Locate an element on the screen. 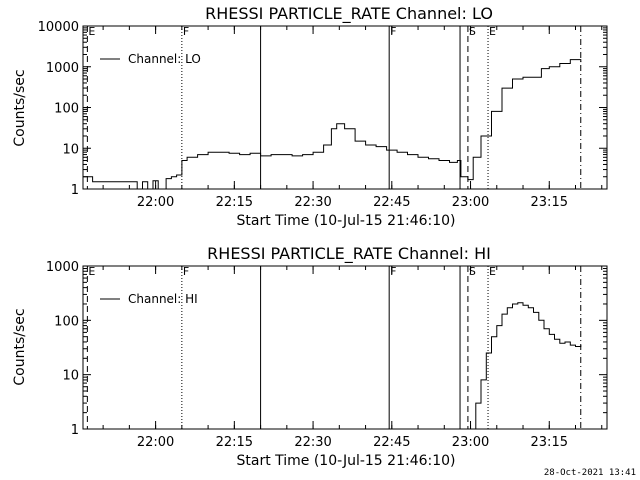 Image resolution: width=640 pixels, height=480 pixels. series-line is located at coordinates (526, 366).